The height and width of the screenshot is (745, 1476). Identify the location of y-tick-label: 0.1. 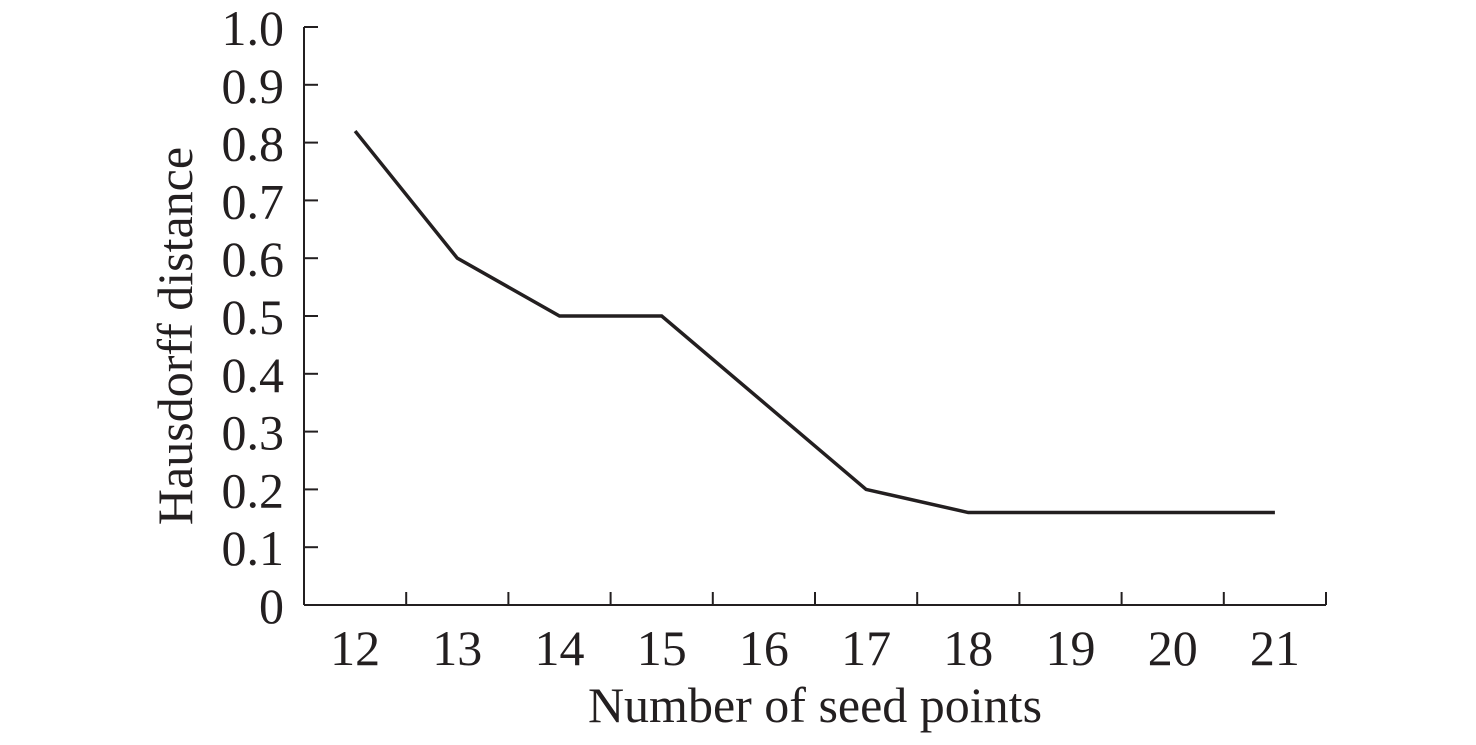
(253, 548).